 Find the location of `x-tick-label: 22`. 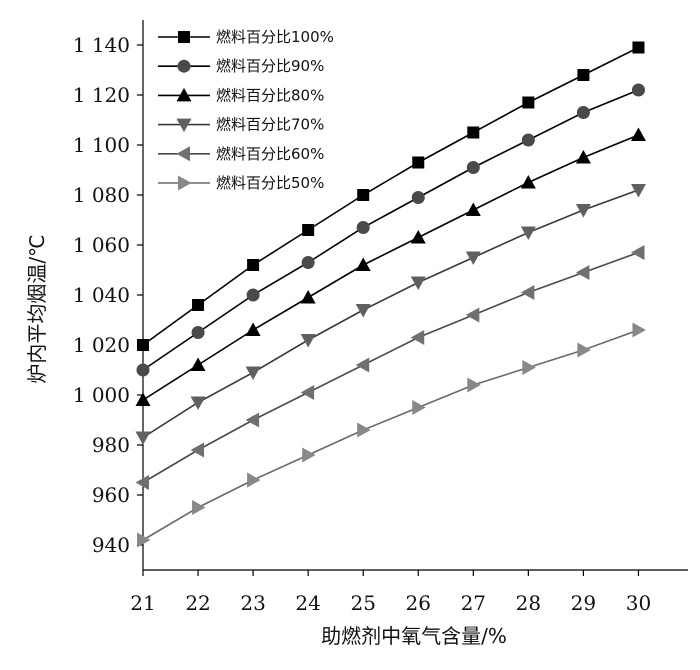

x-tick-label: 22 is located at coordinates (197, 603).